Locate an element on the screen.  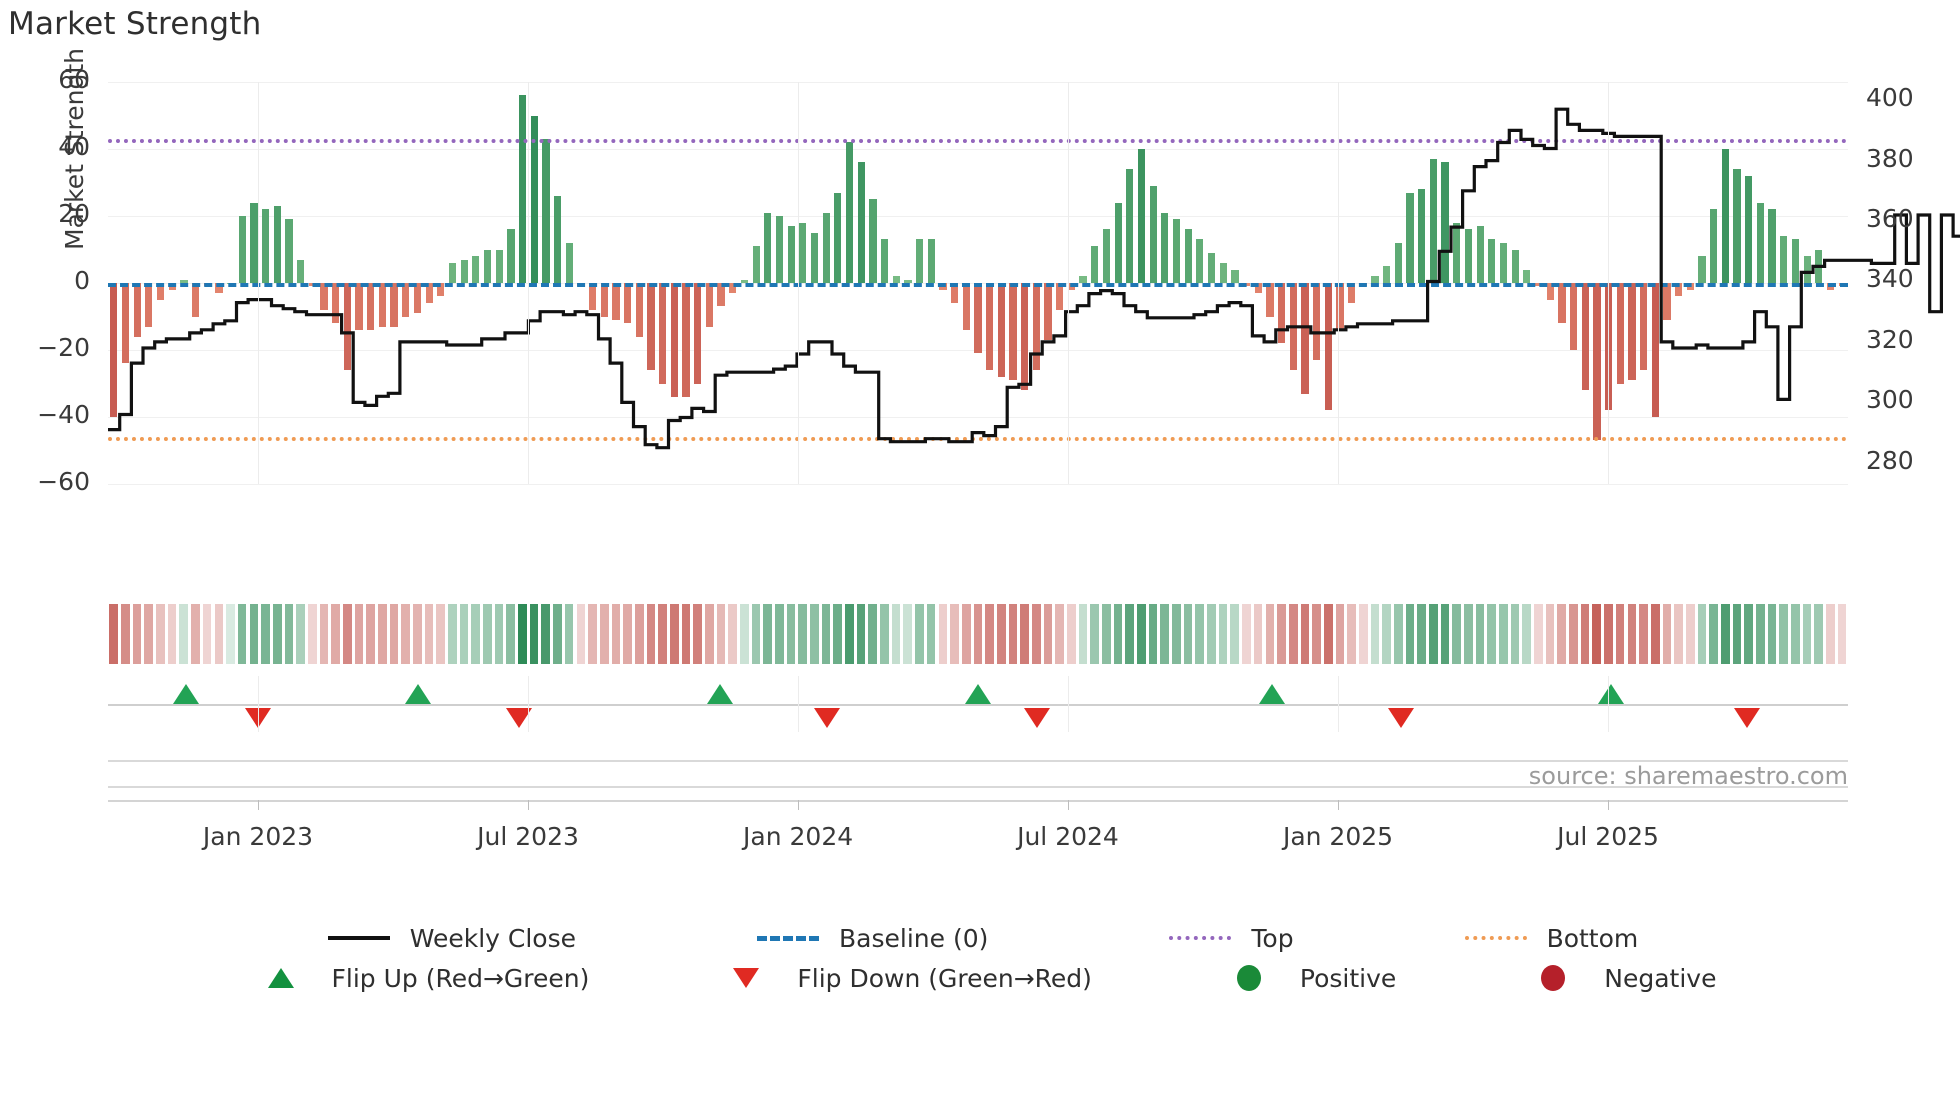
legend-label: Baseline (0) is located at coordinates (914, 938).